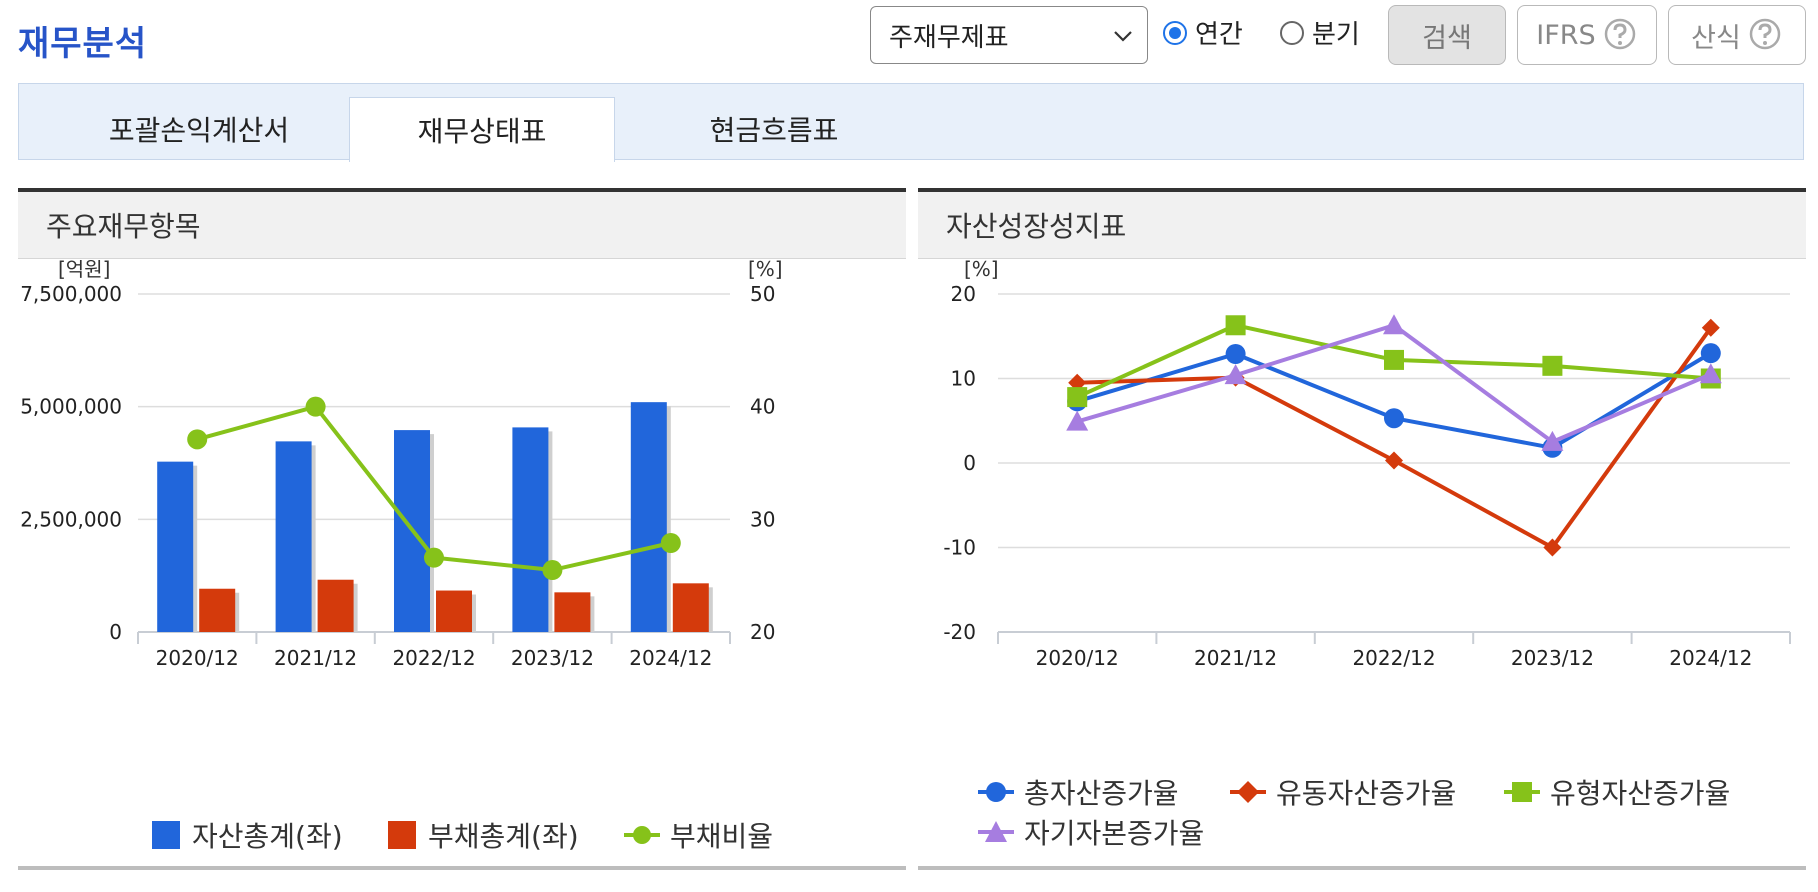  What do you see at coordinates (83, 44) in the screenshot?
I see `page-title: 재무분석` at bounding box center [83, 44].